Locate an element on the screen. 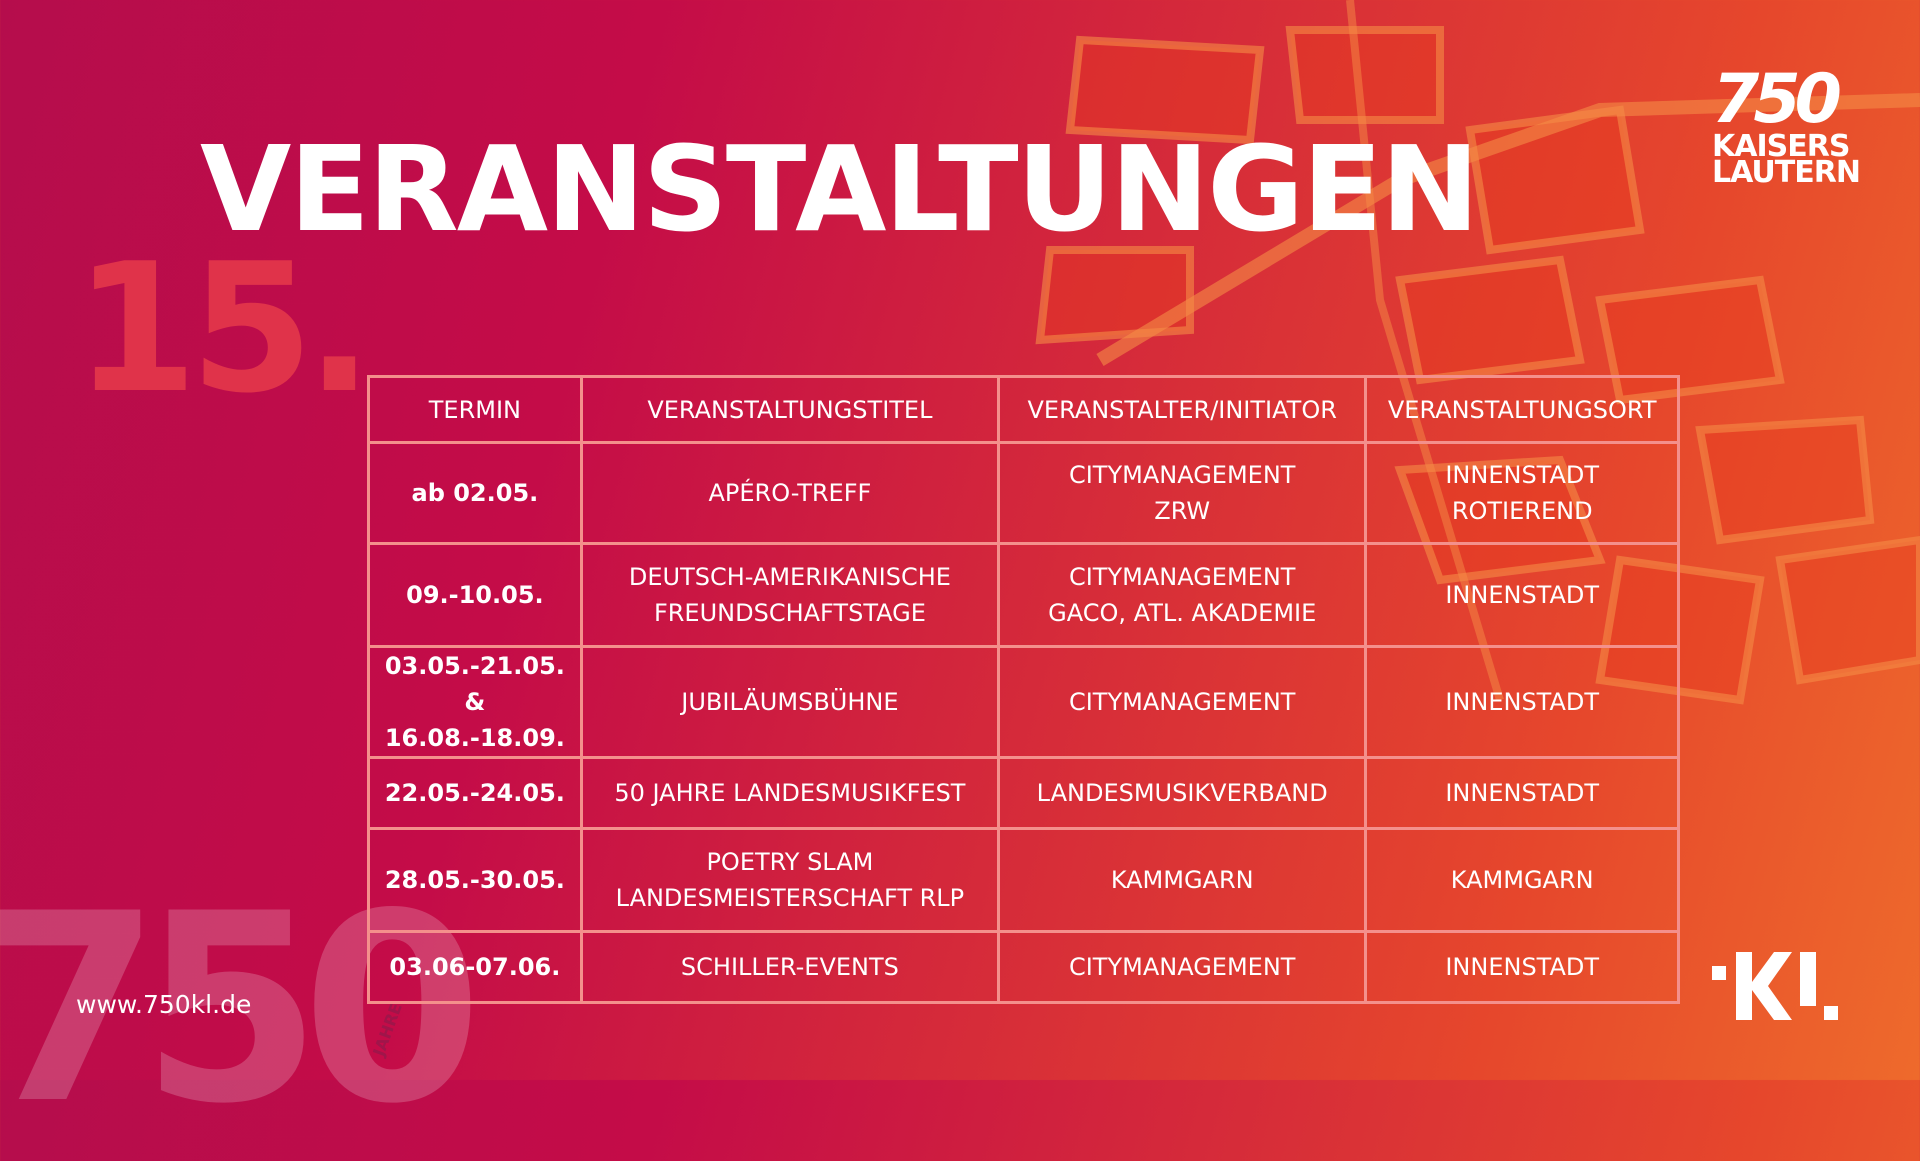 The height and width of the screenshot is (1161, 1920). cell-org: KAMMGARN is located at coordinates (1182, 880).